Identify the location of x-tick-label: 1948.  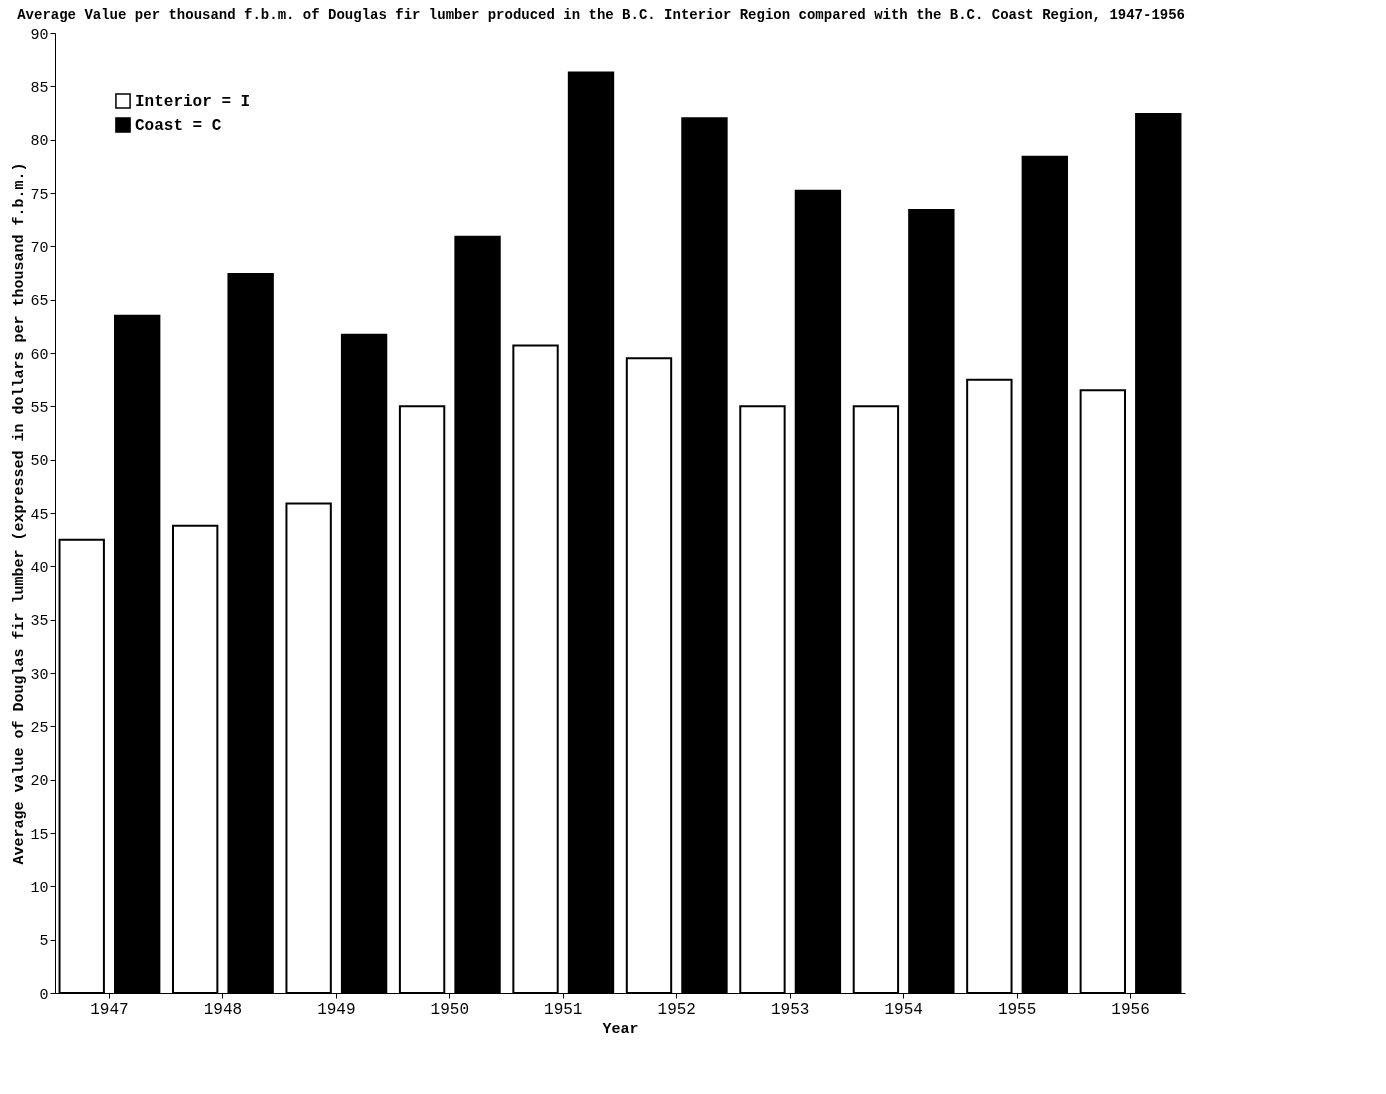
(223, 1009).